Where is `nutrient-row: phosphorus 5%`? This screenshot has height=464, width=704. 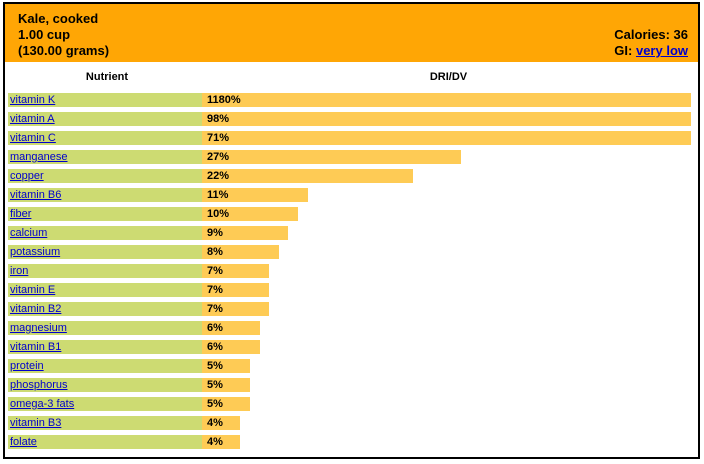
nutrient-row: phosphorus 5% is located at coordinates (353, 385).